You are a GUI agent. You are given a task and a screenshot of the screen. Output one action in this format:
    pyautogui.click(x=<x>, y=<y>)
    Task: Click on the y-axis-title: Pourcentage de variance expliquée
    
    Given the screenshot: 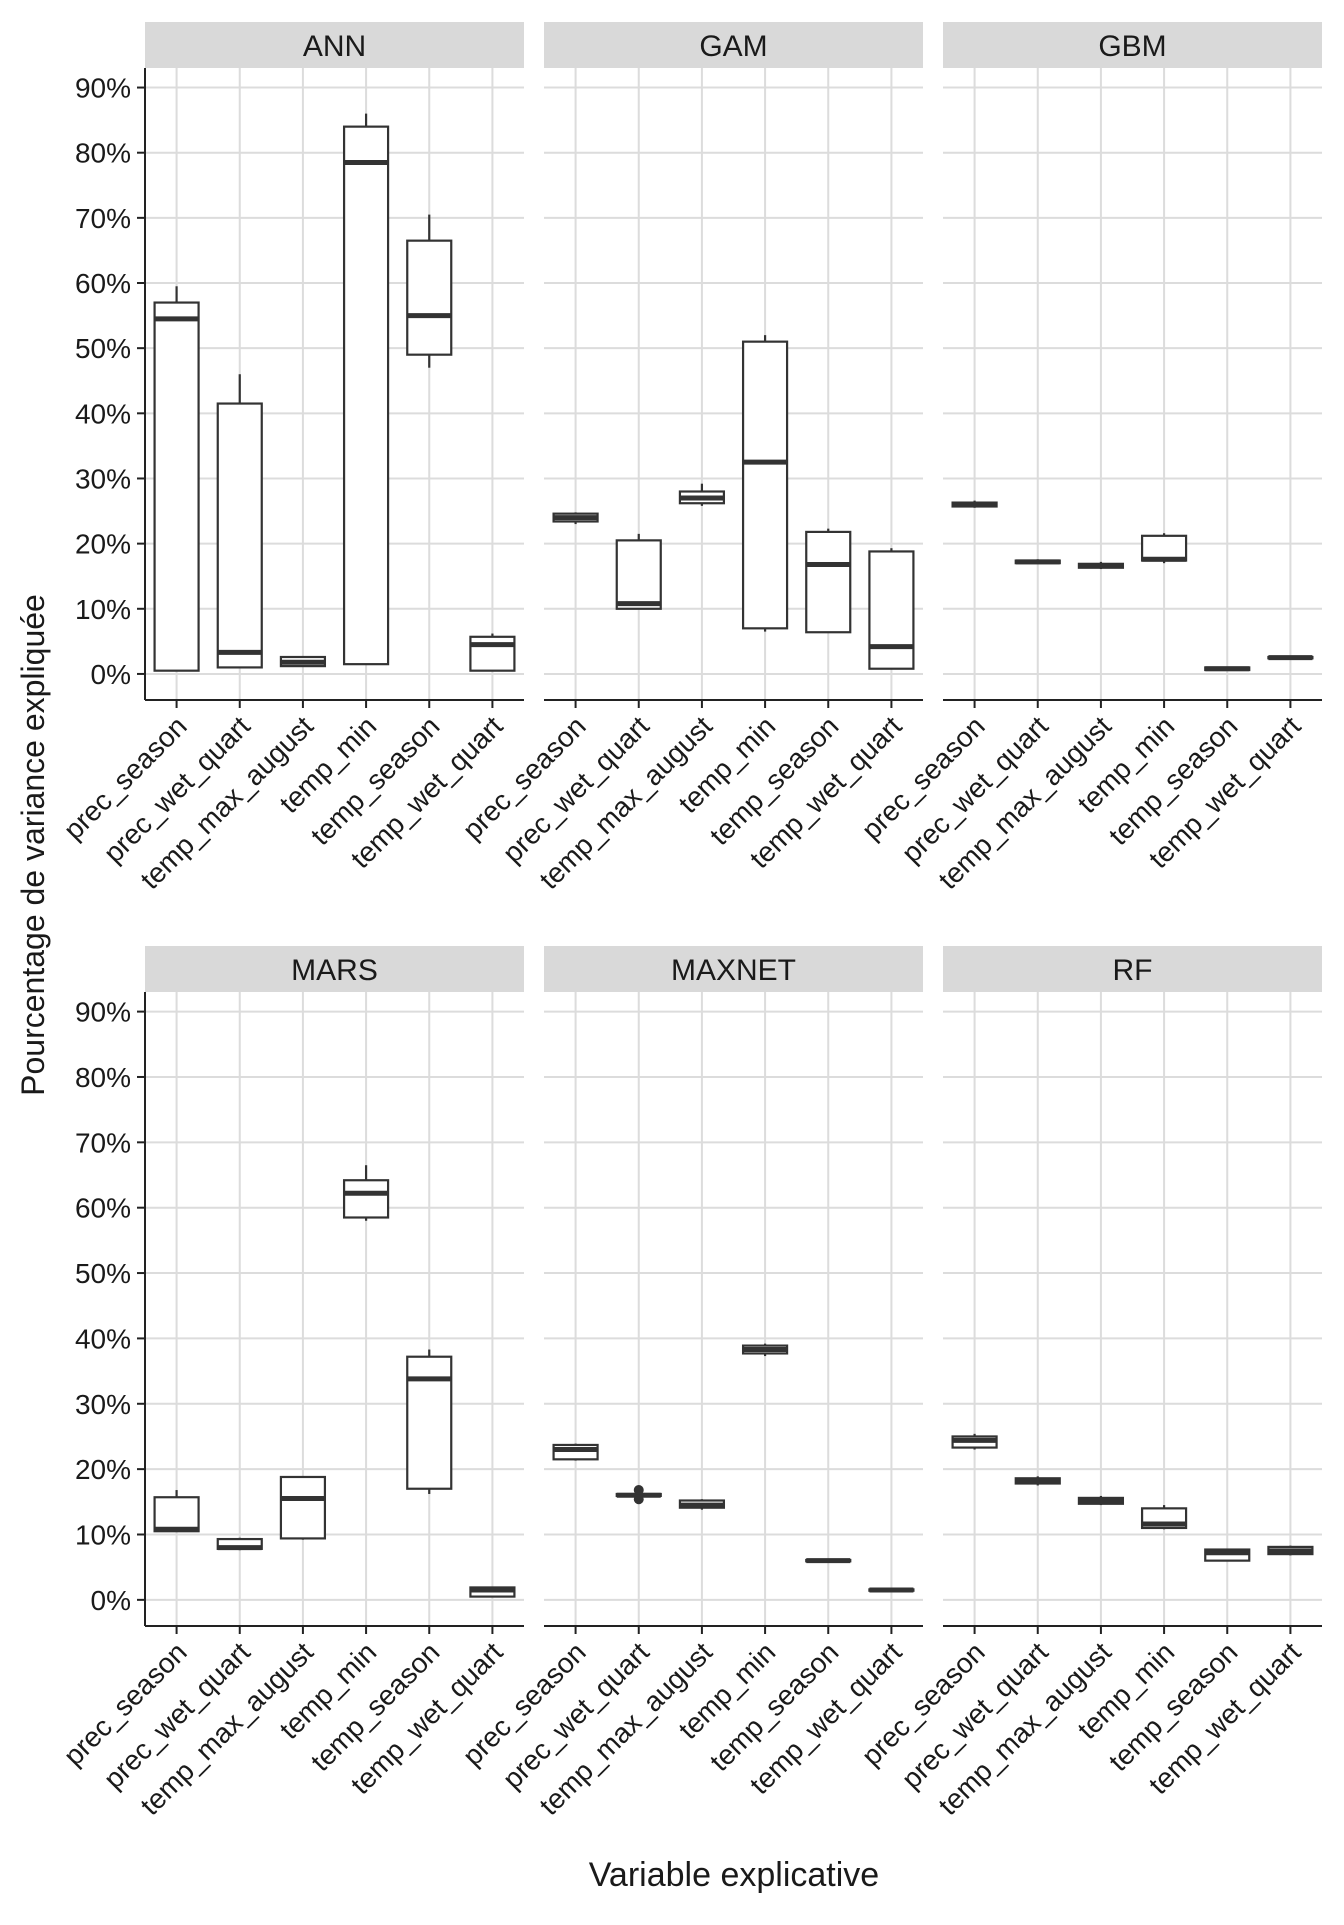 What is the action you would take?
    pyautogui.click(x=33, y=845)
    